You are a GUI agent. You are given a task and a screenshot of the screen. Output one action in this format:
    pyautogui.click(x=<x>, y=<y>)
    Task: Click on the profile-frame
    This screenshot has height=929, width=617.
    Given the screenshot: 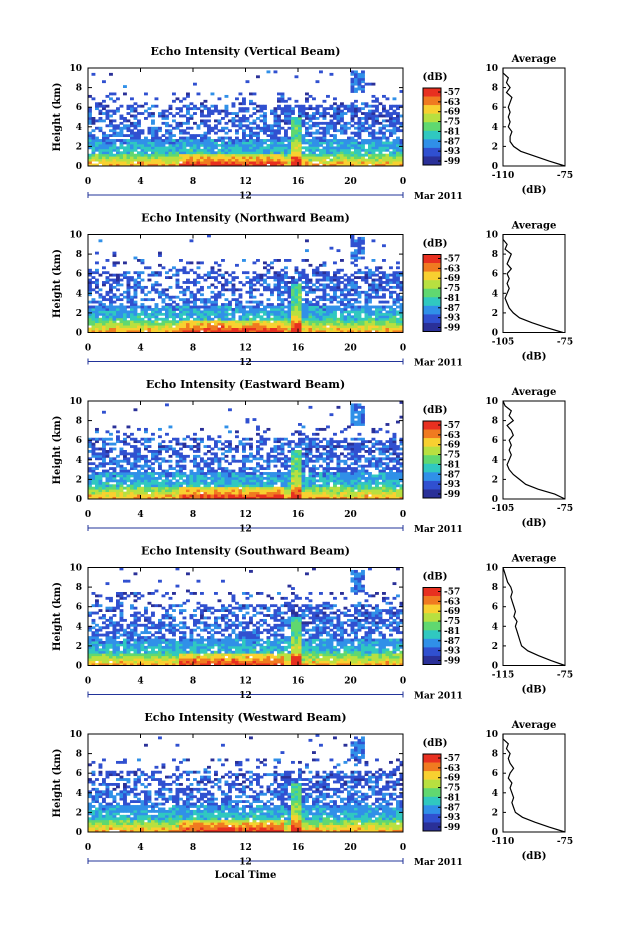 What is the action you would take?
    pyautogui.click(x=534, y=117)
    